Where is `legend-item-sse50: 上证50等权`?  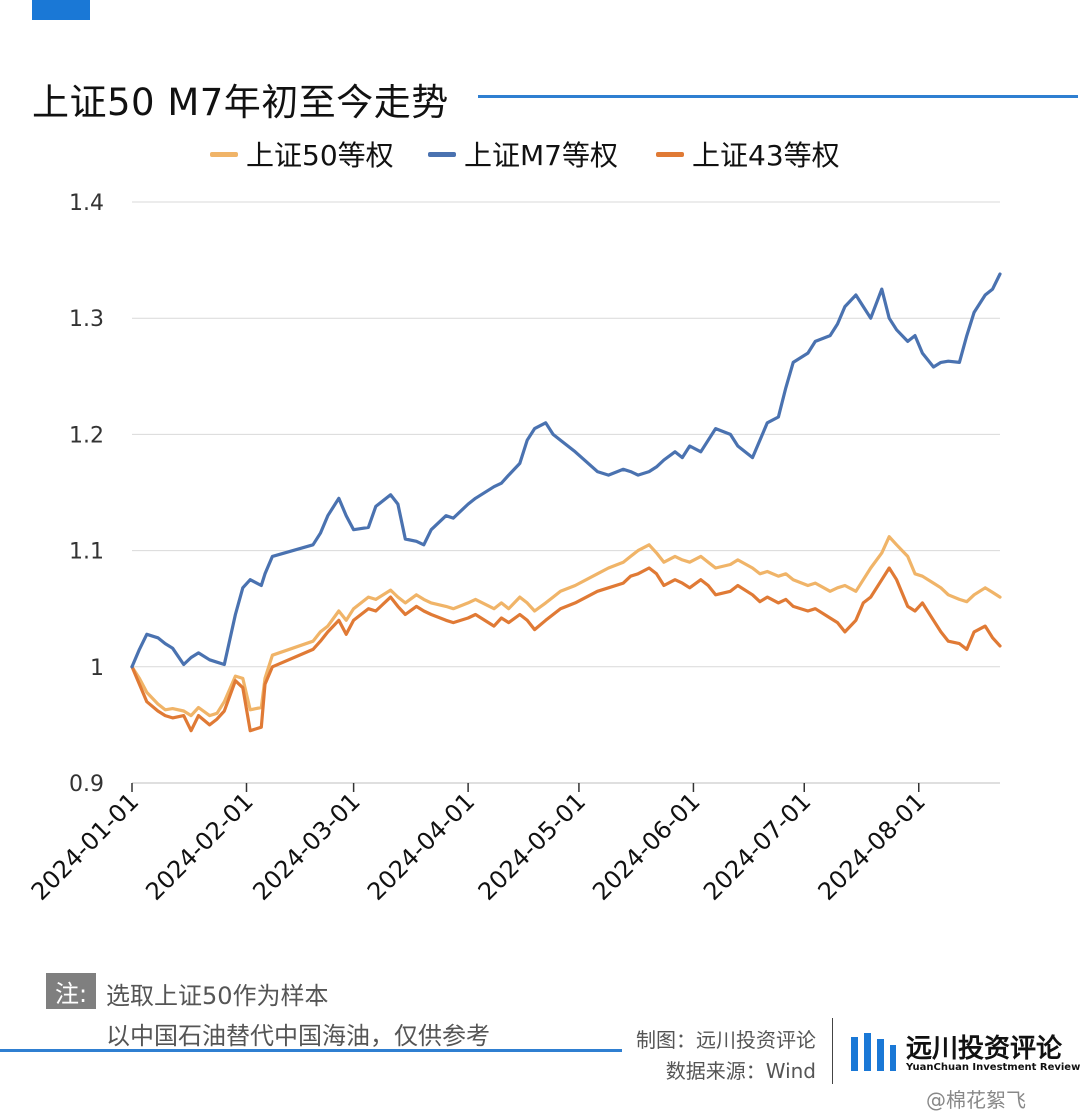
legend-item-sse50: 上证50等权 is located at coordinates (302, 154).